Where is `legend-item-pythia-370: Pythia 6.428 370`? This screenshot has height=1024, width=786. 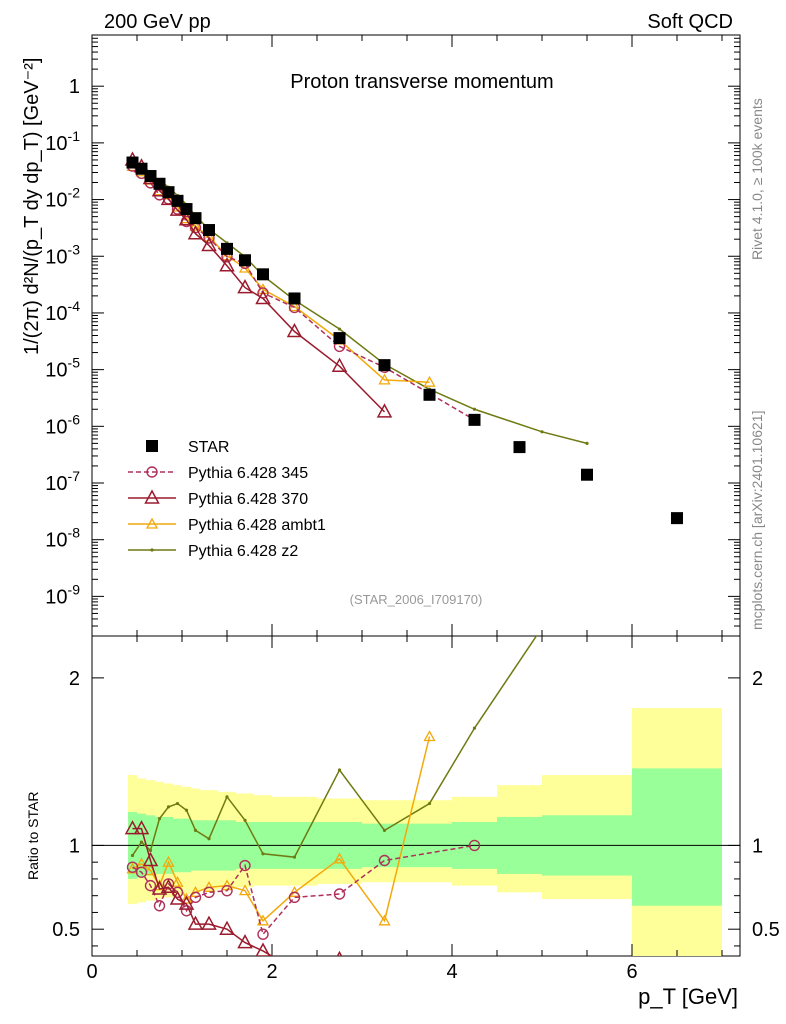
legend-item-pythia-370: Pythia 6.428 370 is located at coordinates (218, 498).